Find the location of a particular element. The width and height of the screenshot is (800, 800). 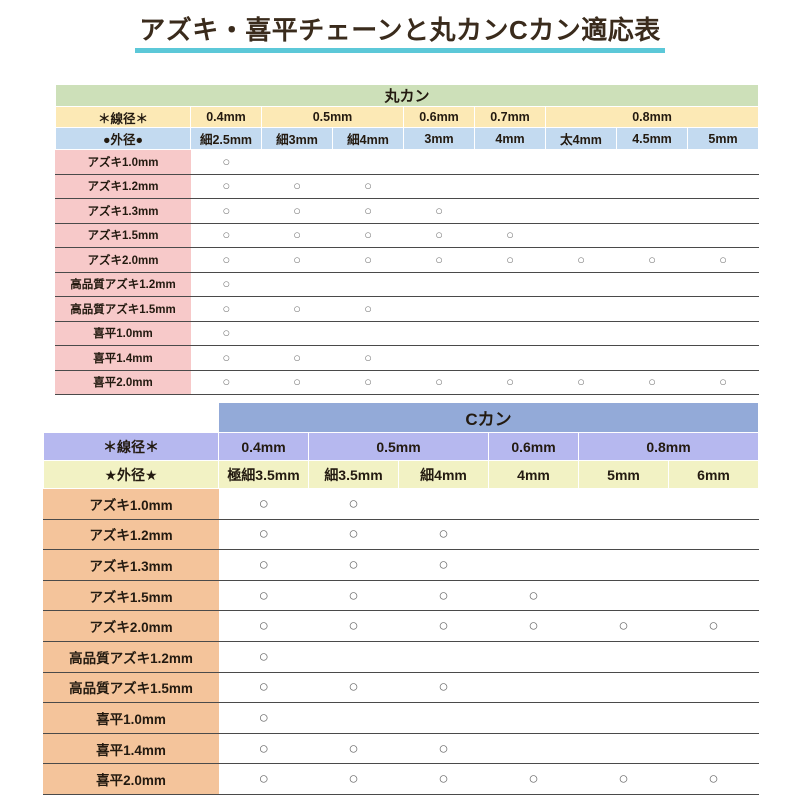

wire-diameter-group-1: 0.4mm is located at coordinates (226, 117).